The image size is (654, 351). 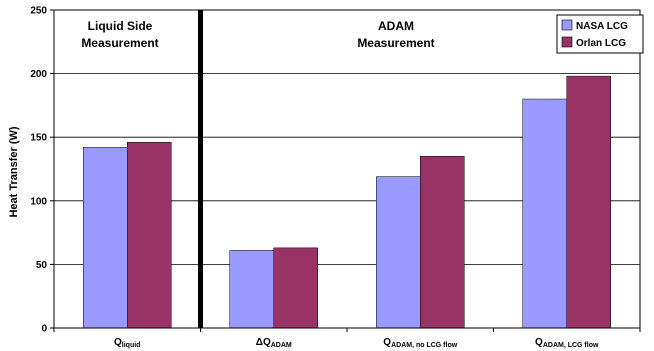 I want to click on section-label-adam-line2: Measurement, so click(x=395, y=43).